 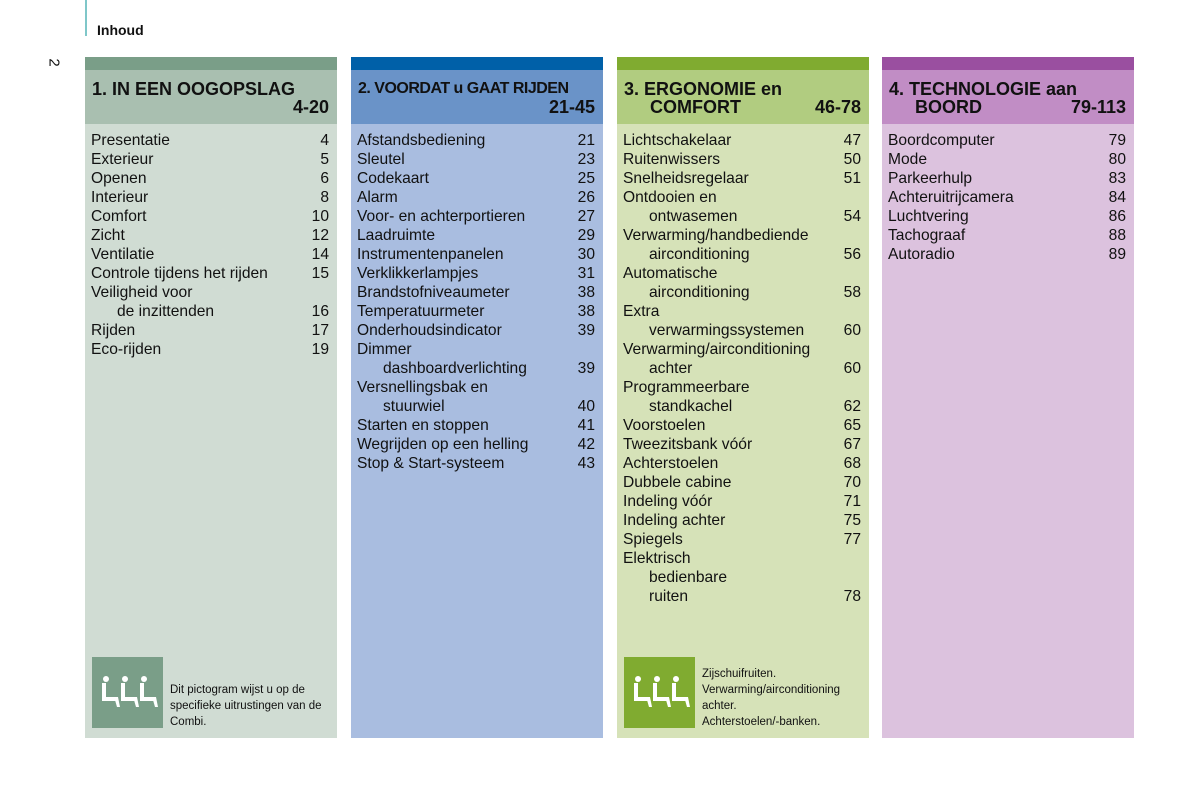 What do you see at coordinates (921, 254) in the screenshot?
I see `toc-entry-label: Autoradio` at bounding box center [921, 254].